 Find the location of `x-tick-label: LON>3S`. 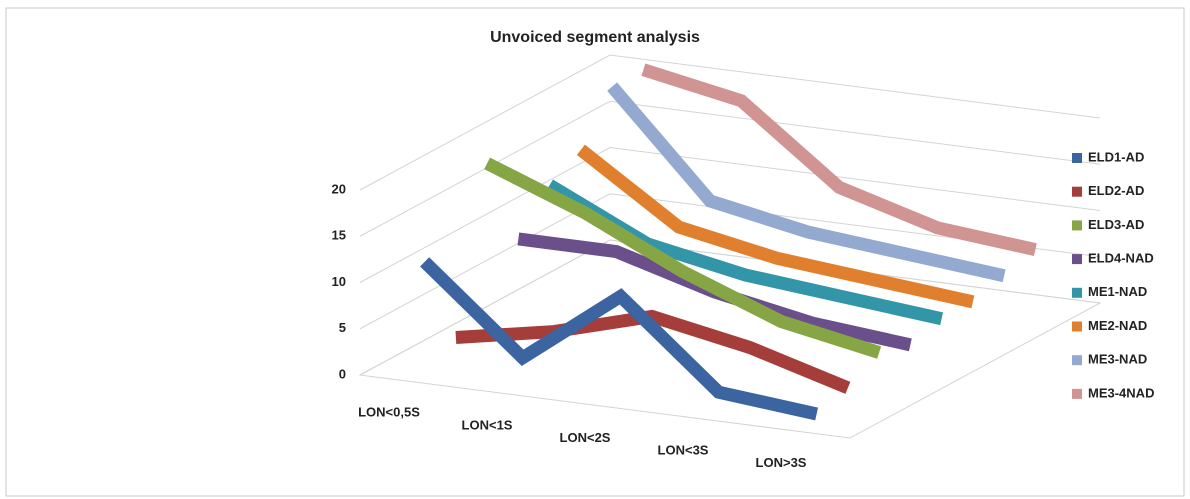

x-tick-label: LON>3S is located at coordinates (781, 462).